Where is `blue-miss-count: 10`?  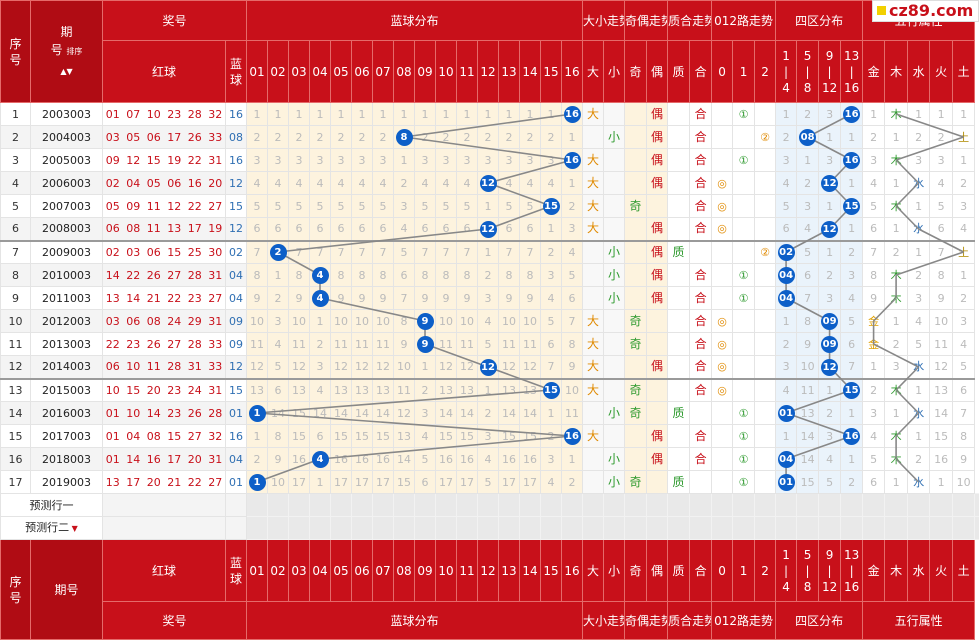 blue-miss-count: 10 is located at coordinates (509, 321).